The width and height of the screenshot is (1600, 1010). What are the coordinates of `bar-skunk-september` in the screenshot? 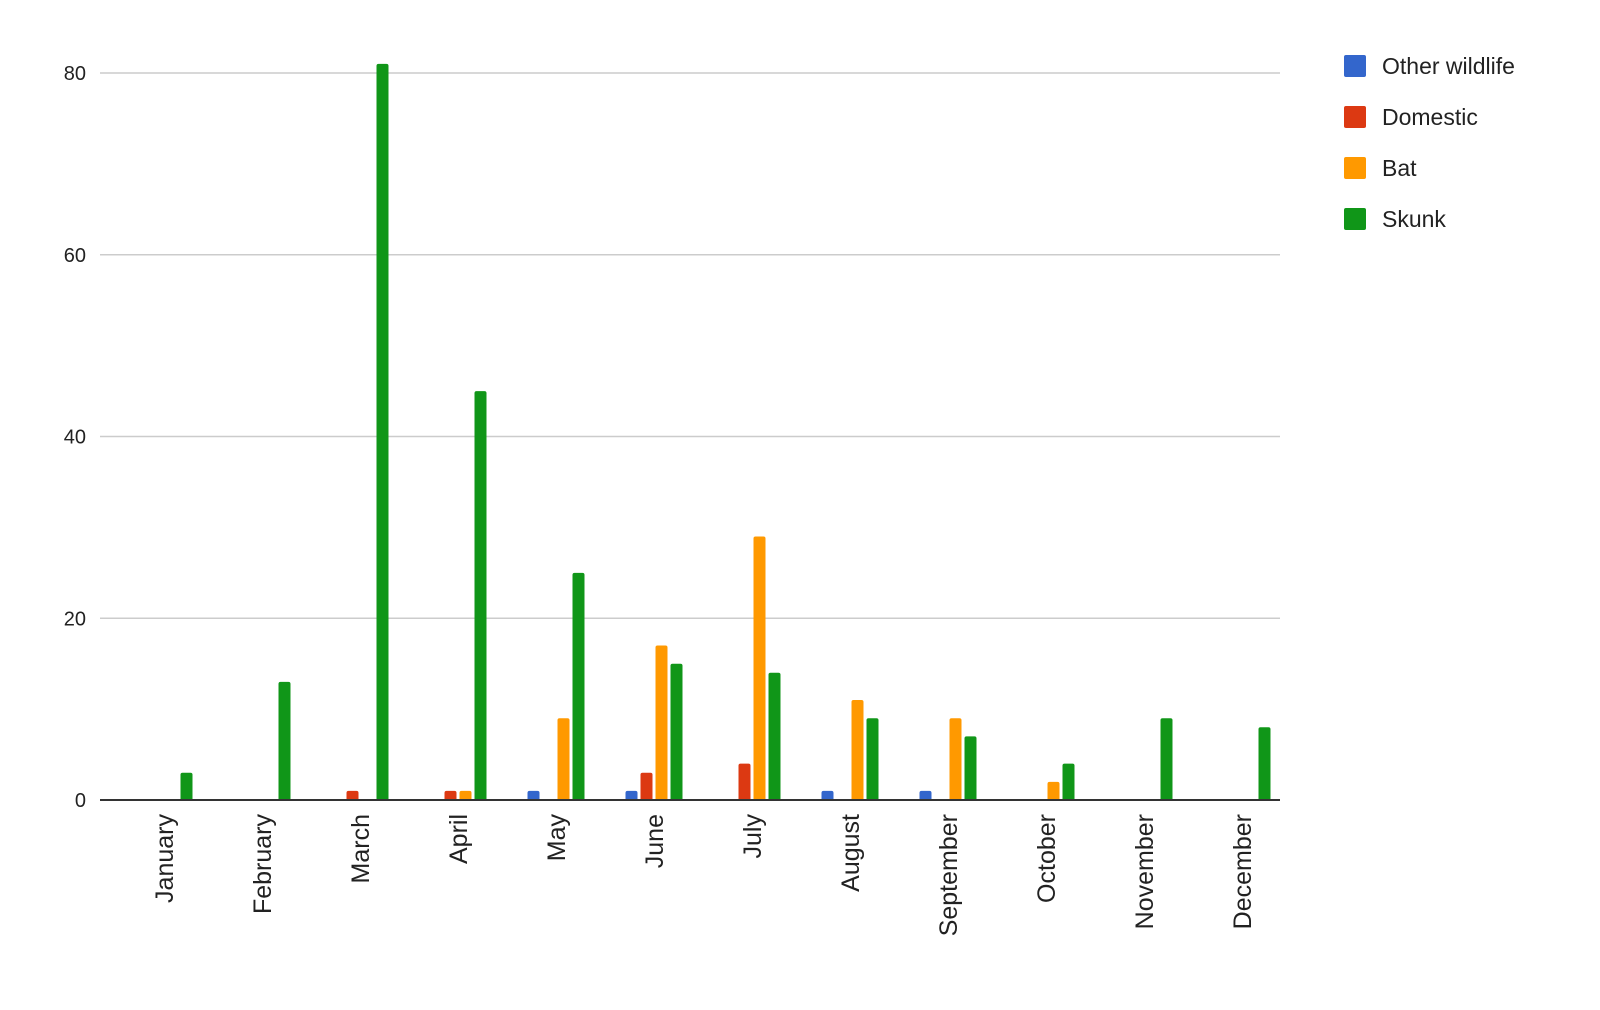 It's located at (970, 768).